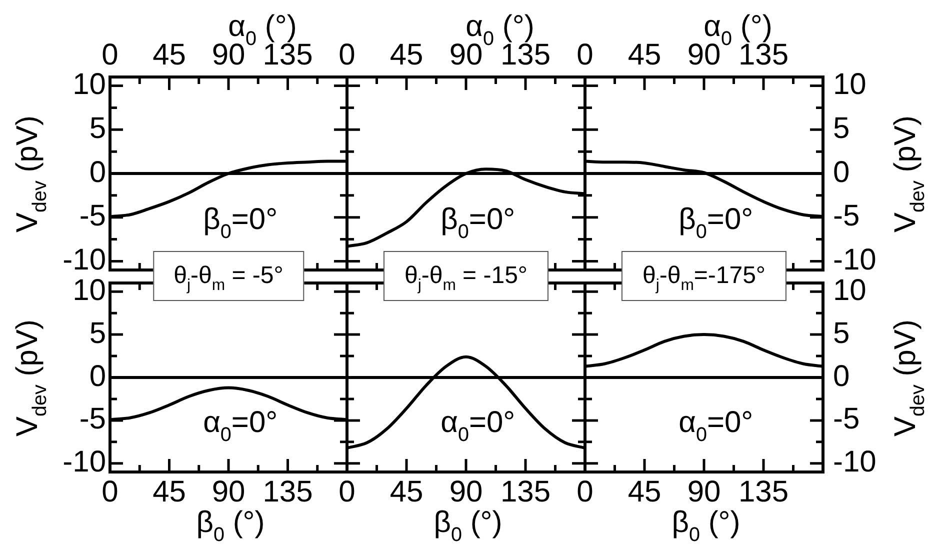 This screenshot has height=548, width=932. I want to click on text: θ$_{j}$-θ$_{m}$ = -5°, so click(228, 276).